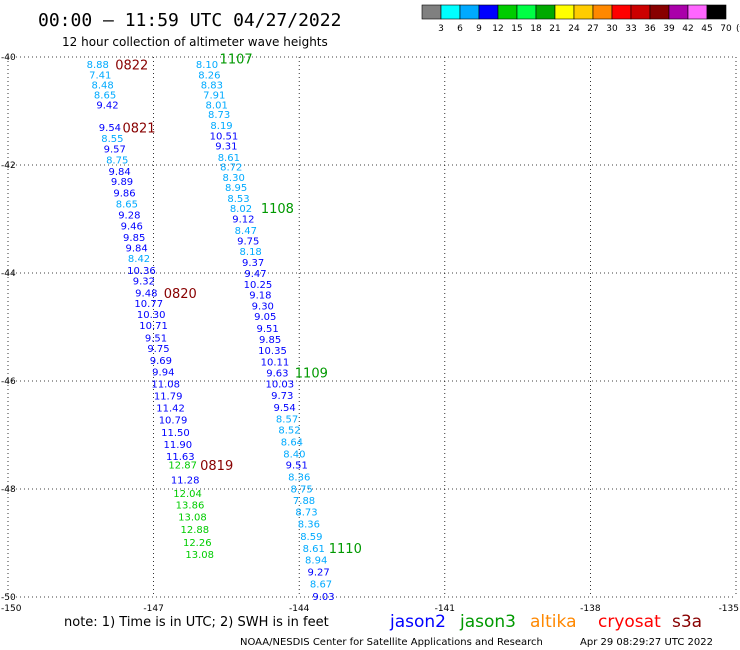 The height and width of the screenshot is (650, 740). Describe the element at coordinates (187, 494) in the screenshot. I see `swh-reading-cryosat: 12.04` at that location.